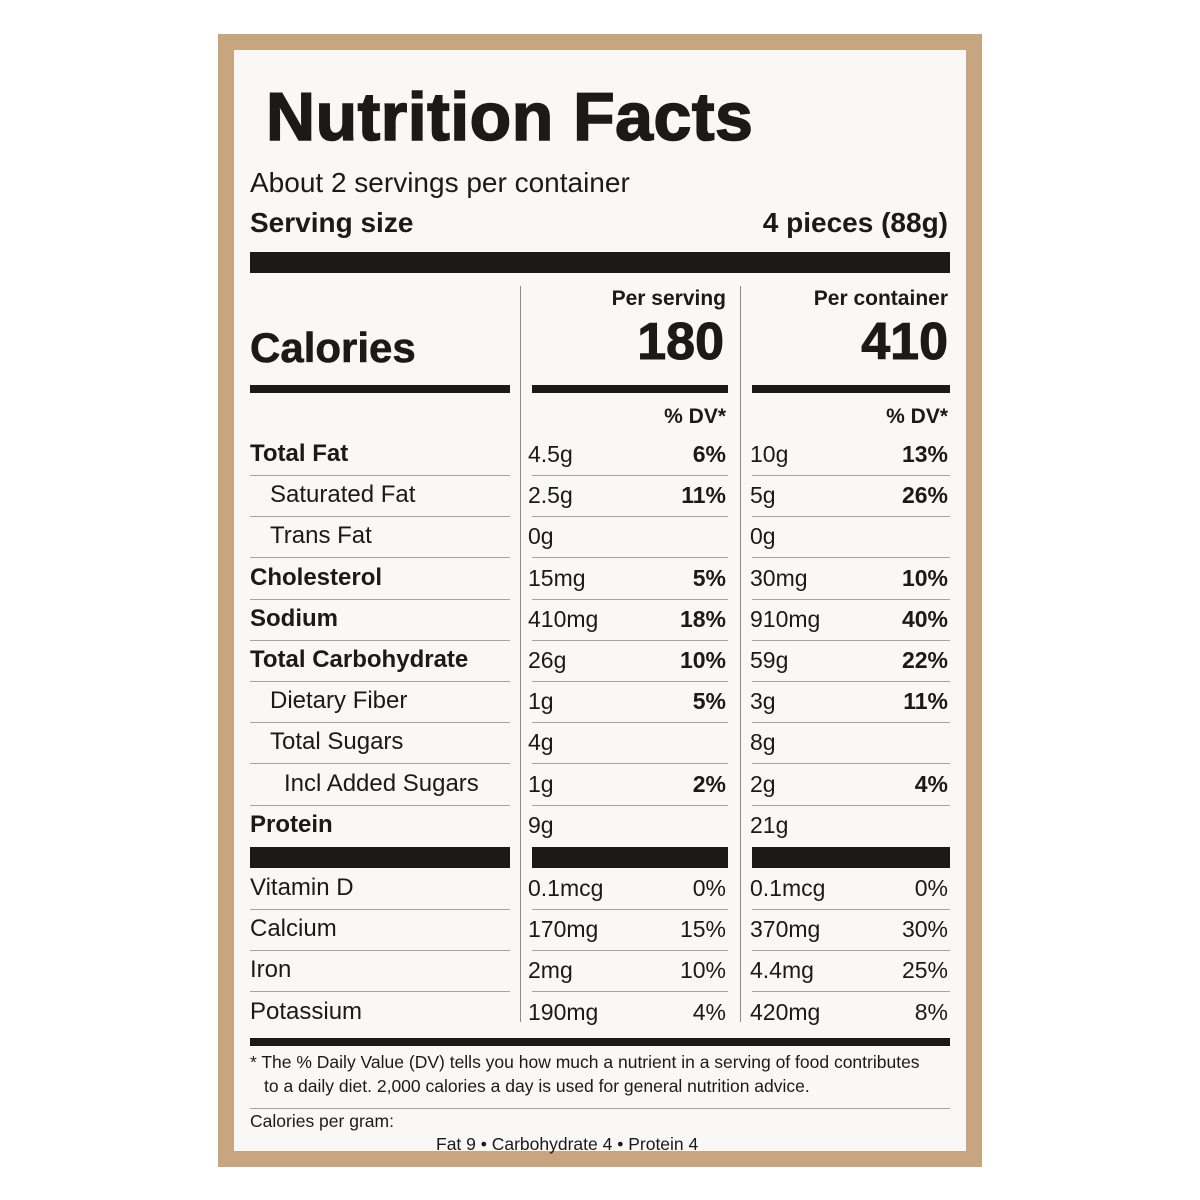  Describe the element at coordinates (785, 1011) in the screenshot. I see `vitamin-amount-container: 420mg` at that location.